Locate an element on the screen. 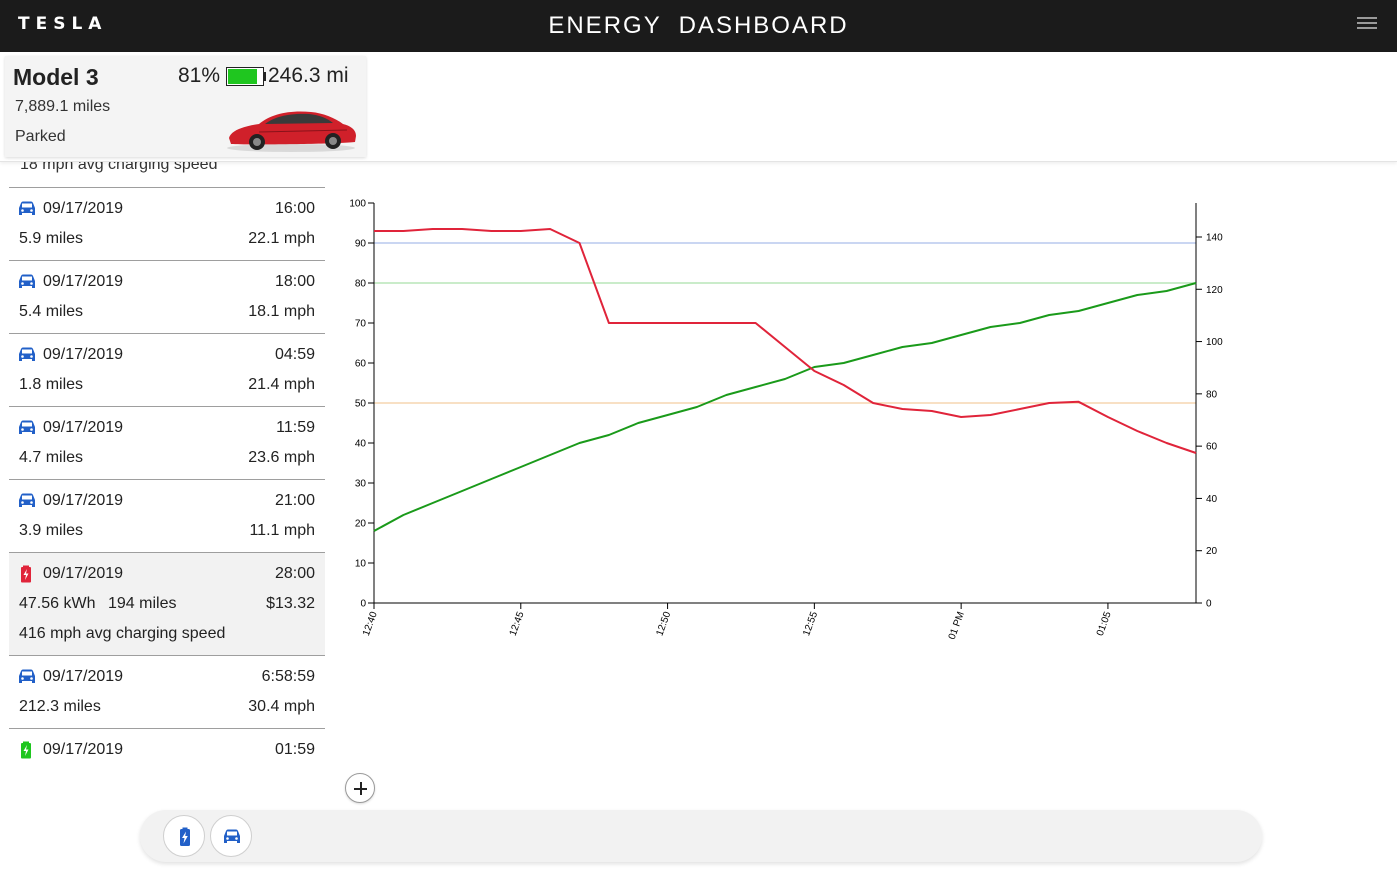 This screenshot has width=1397, height=889. y-right-tick-label: 60 is located at coordinates (1212, 447).